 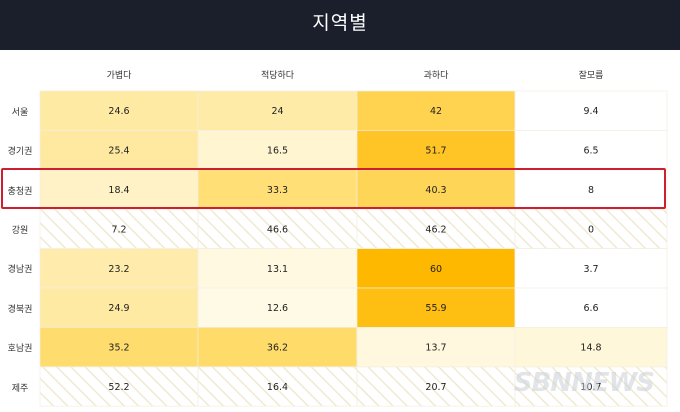 I want to click on row-label: 충청권, so click(x=20, y=191).